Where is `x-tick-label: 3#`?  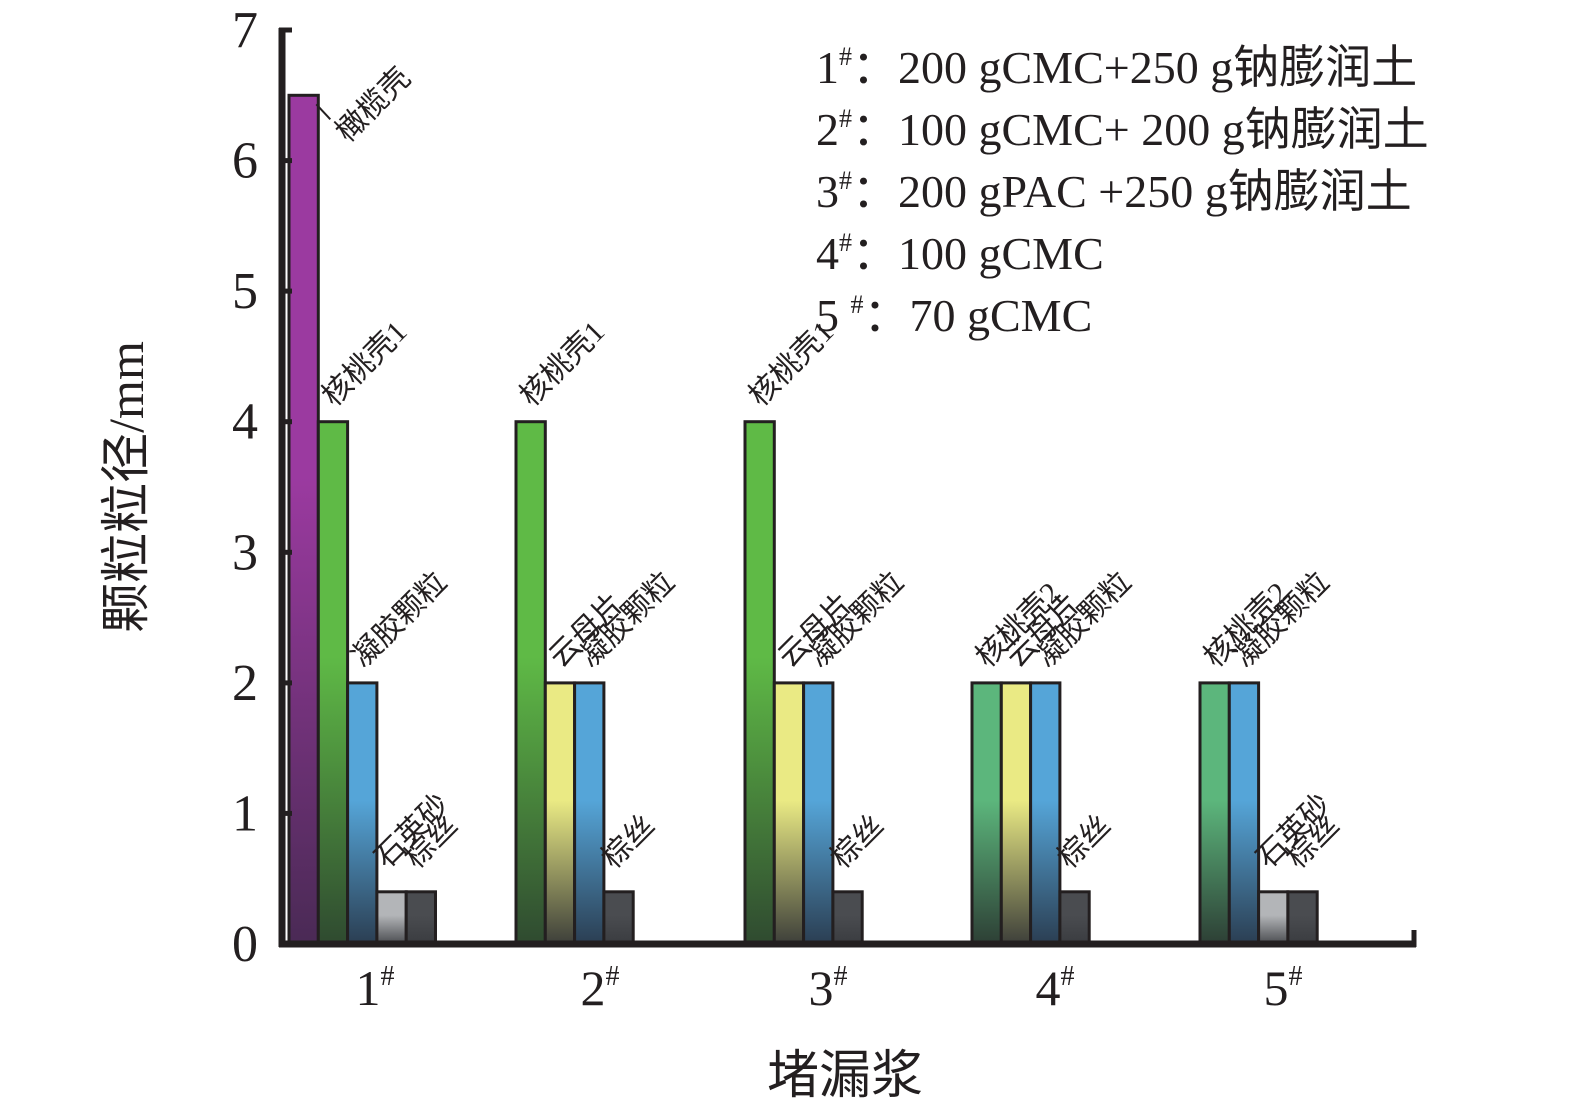 x-tick-label: 3# is located at coordinates (828, 988).